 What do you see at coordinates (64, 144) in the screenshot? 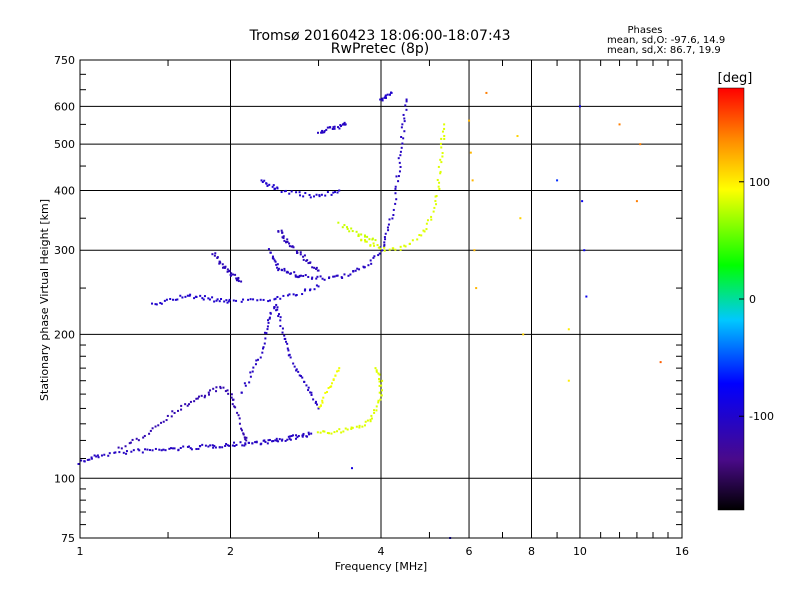
I see `y-tick-label: 500` at bounding box center [64, 144].